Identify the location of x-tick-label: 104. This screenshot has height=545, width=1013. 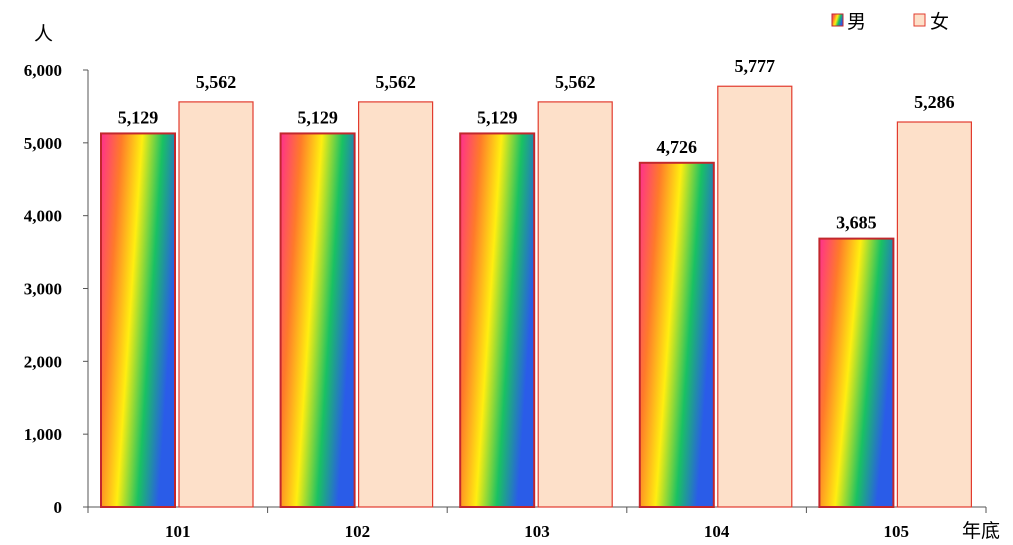
(717, 531).